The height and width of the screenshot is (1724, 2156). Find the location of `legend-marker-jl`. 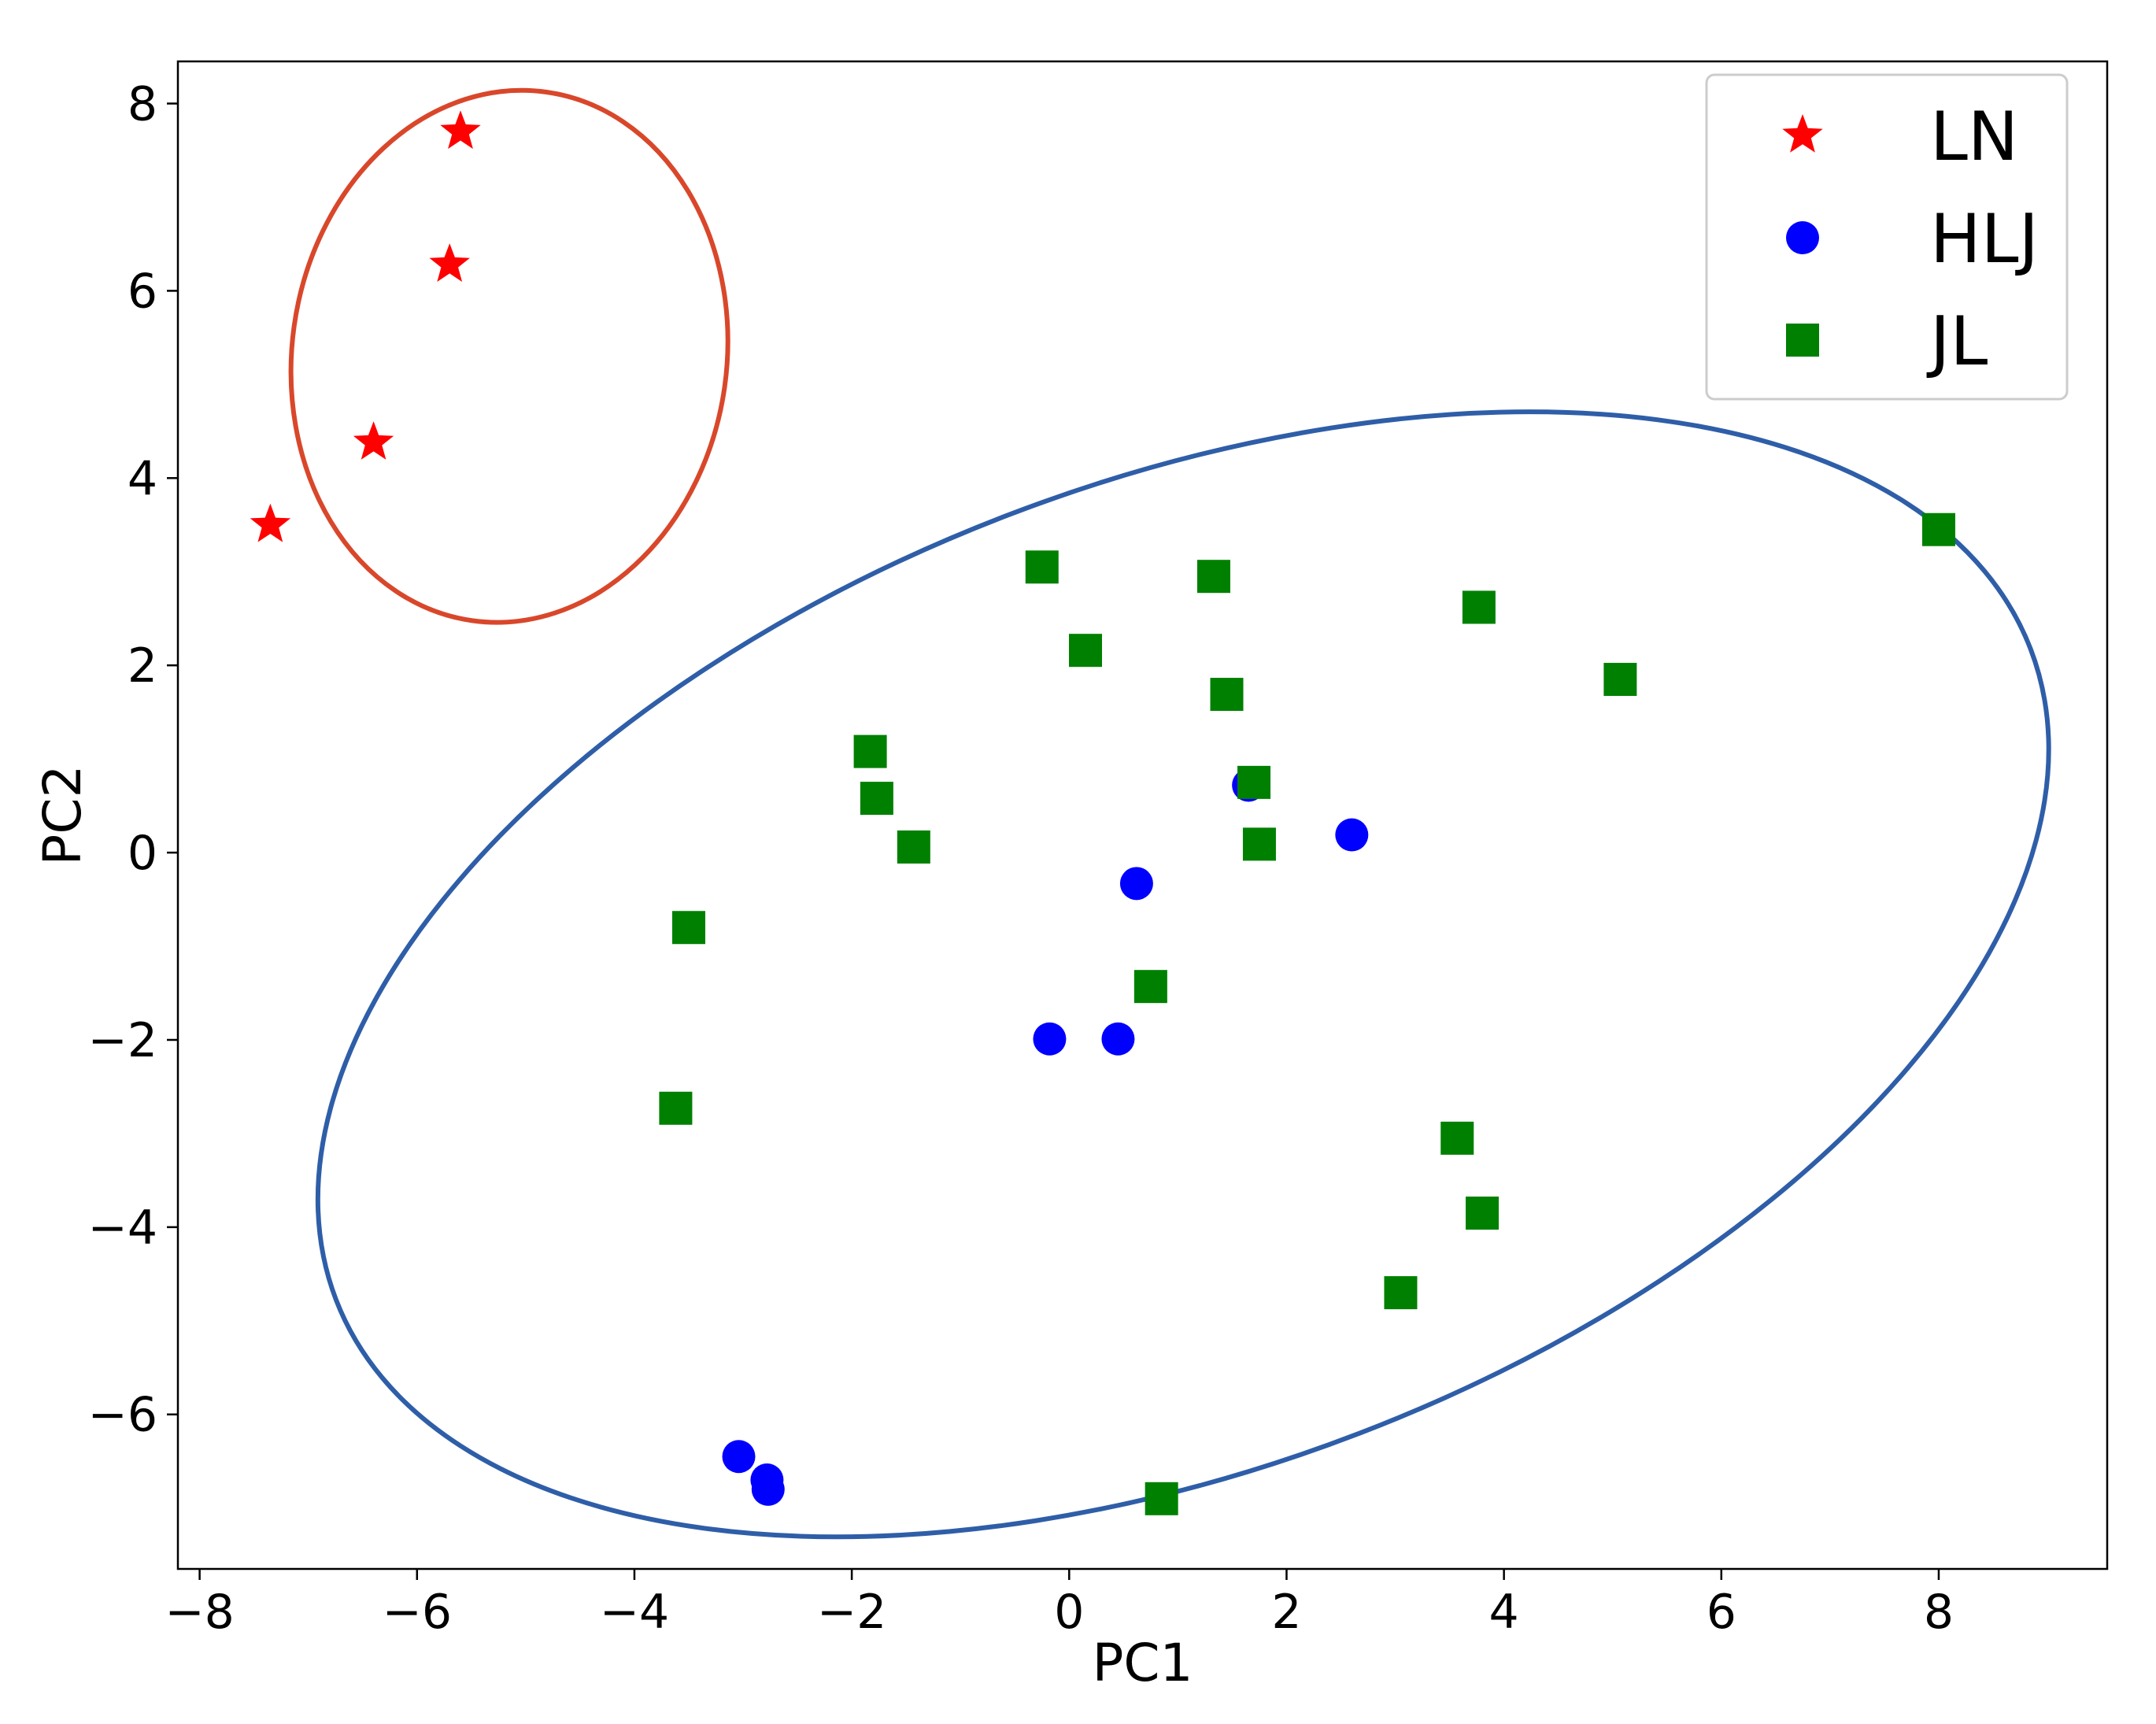

legend-marker-jl is located at coordinates (1802, 340).